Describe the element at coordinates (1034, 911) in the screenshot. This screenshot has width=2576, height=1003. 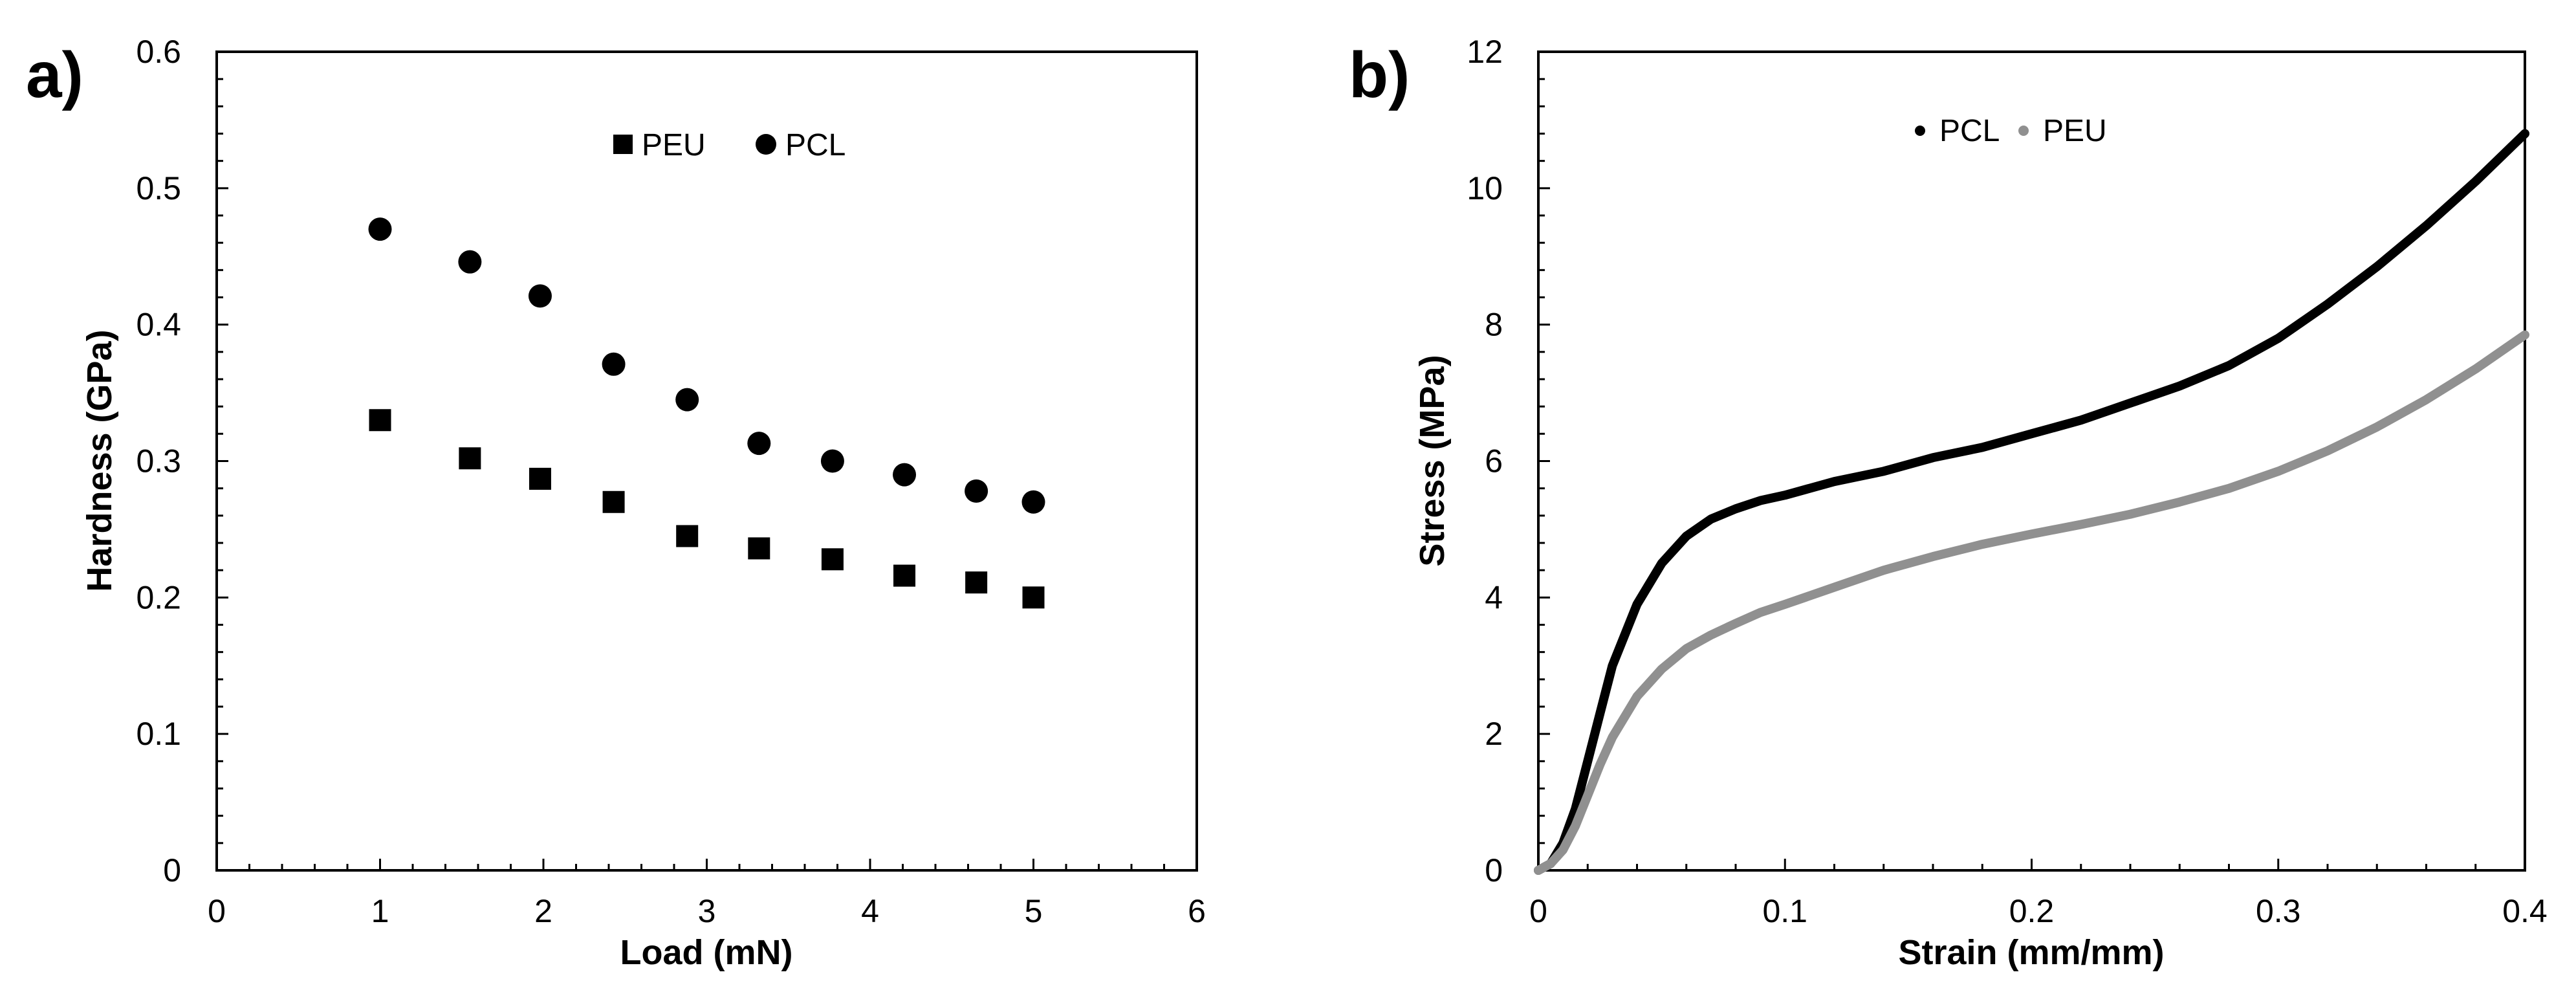
I see `x-tick-label: 5` at that location.